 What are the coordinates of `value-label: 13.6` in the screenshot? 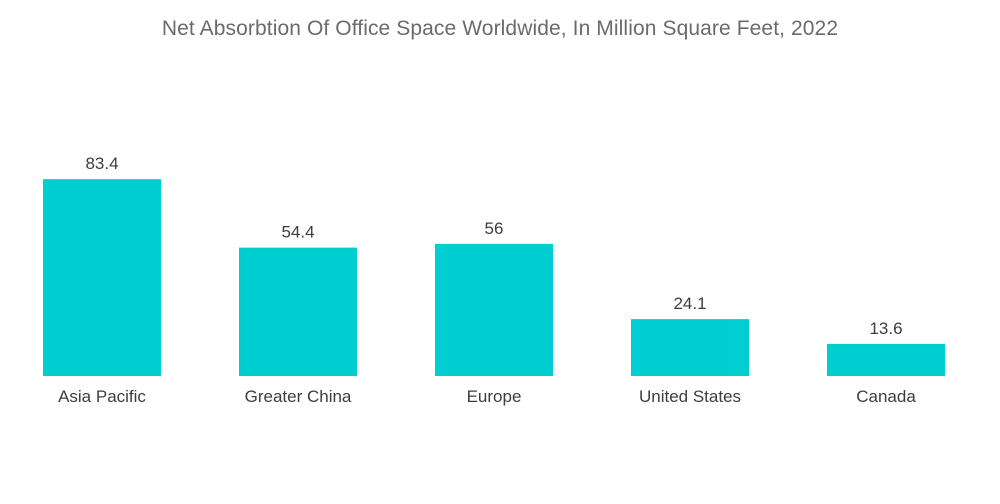 It's located at (885, 328).